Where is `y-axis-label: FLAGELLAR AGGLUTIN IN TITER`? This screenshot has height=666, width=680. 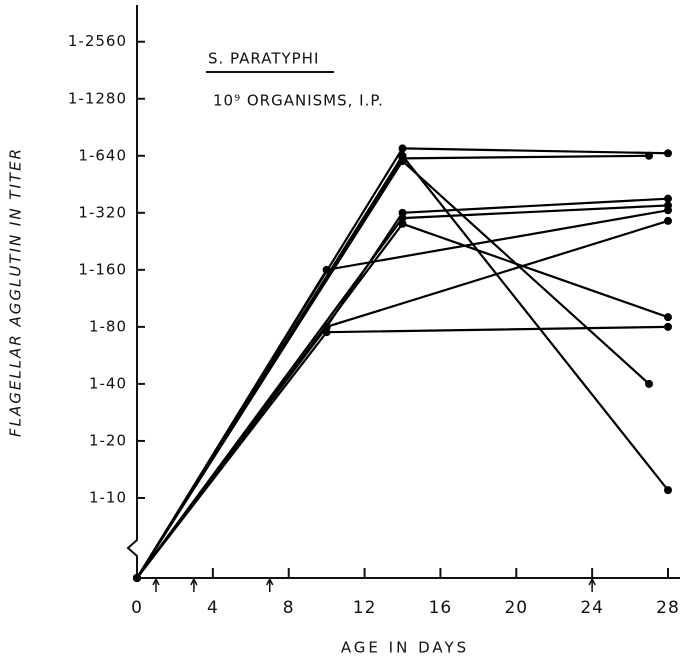
y-axis-label: FLAGELLAR AGGLUTIN IN TITER is located at coordinates (16, 292).